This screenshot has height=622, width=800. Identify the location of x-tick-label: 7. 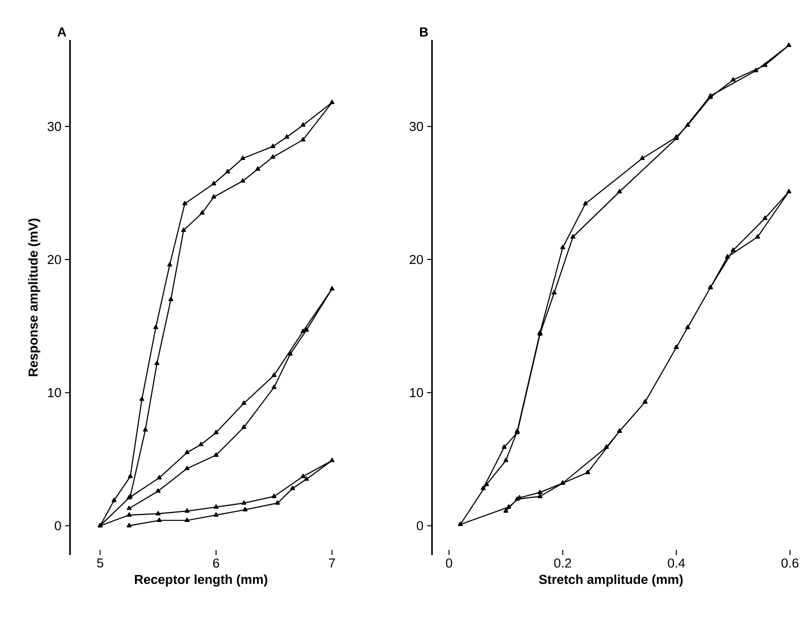
(332, 563).